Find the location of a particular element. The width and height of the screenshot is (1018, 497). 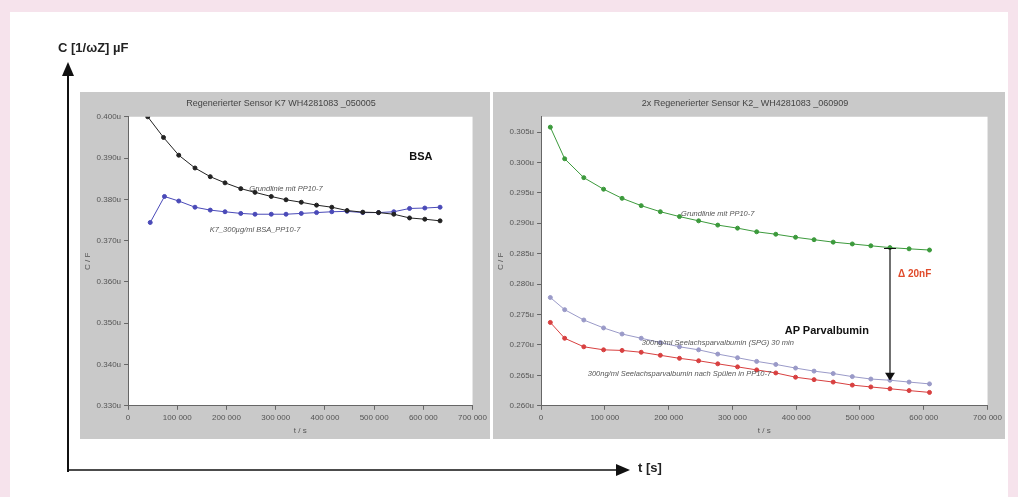

annotation: AP Parvalbumin is located at coordinates (827, 329).